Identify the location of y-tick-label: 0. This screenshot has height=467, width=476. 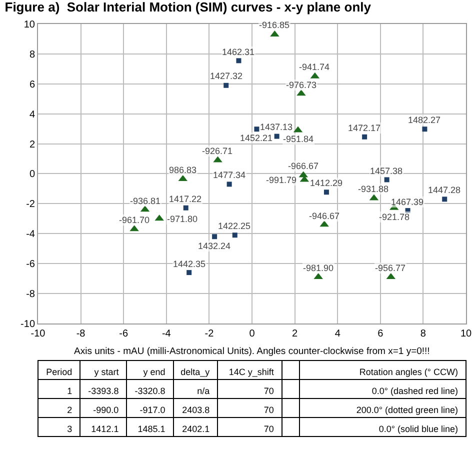
(32, 174).